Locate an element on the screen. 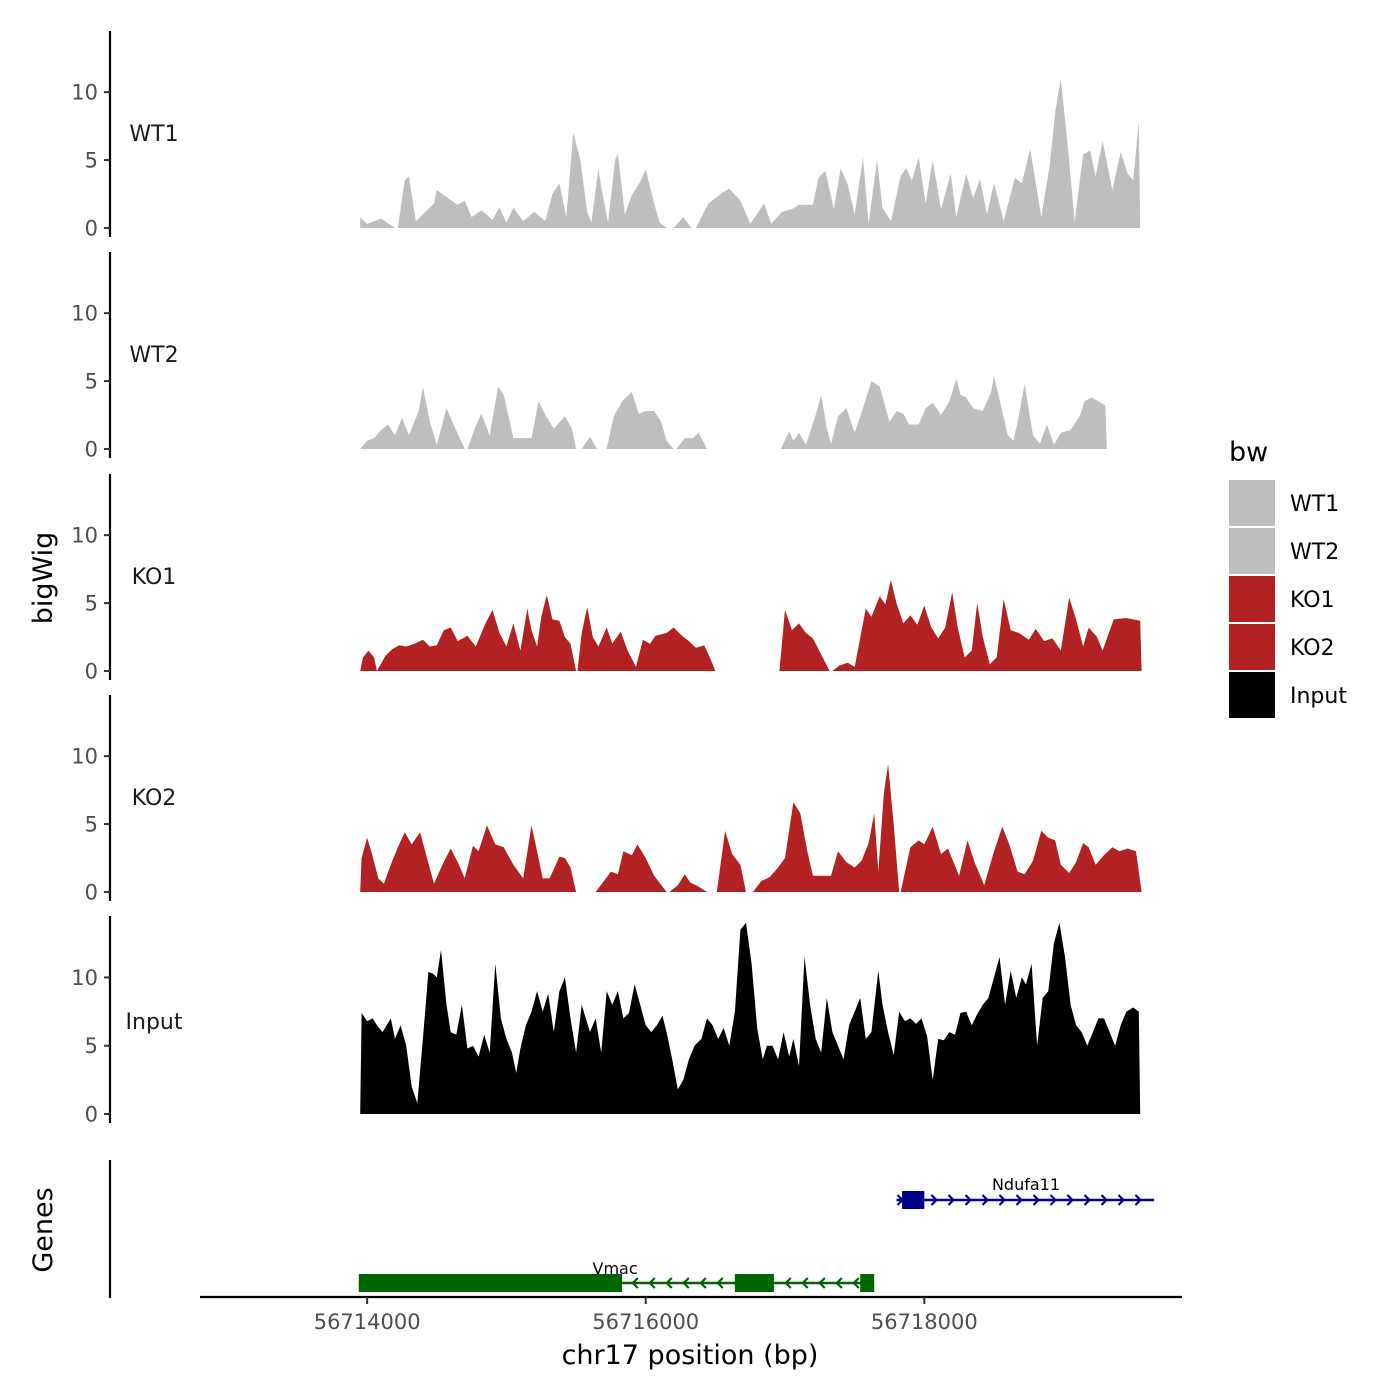  legend-key-ko1 is located at coordinates (1252, 599).